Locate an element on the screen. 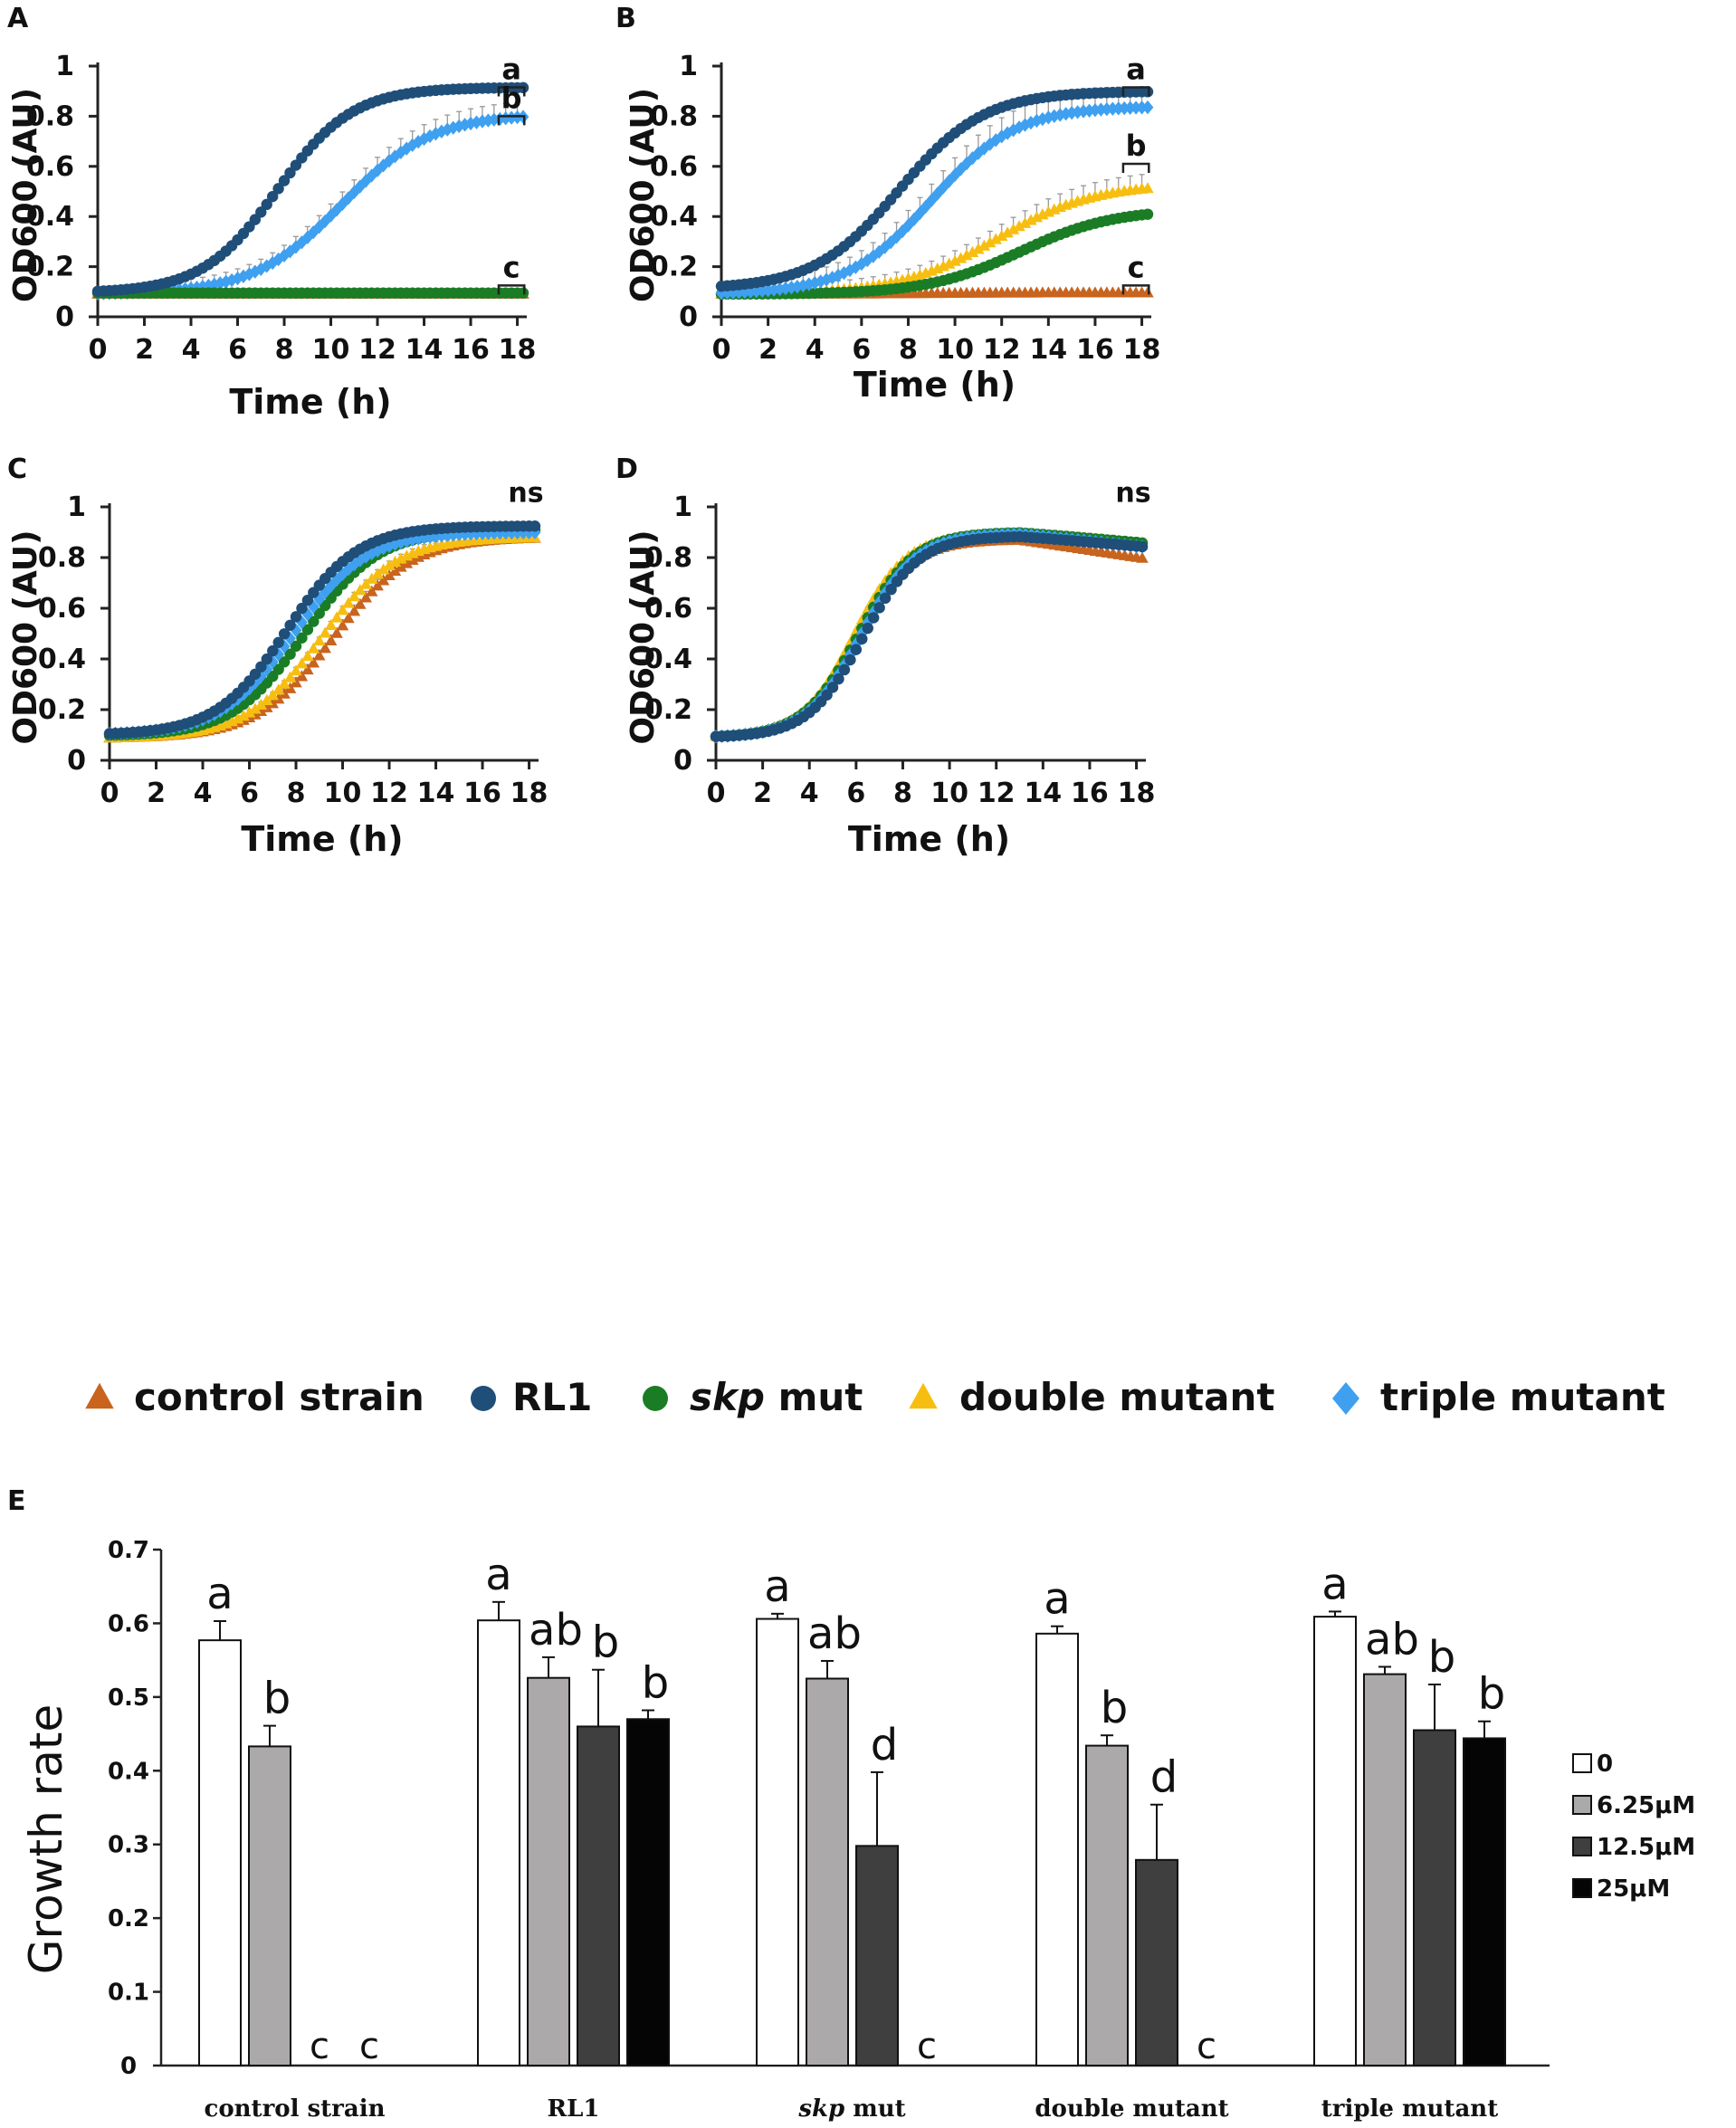  x-tick-label: 14 is located at coordinates (424, 350).